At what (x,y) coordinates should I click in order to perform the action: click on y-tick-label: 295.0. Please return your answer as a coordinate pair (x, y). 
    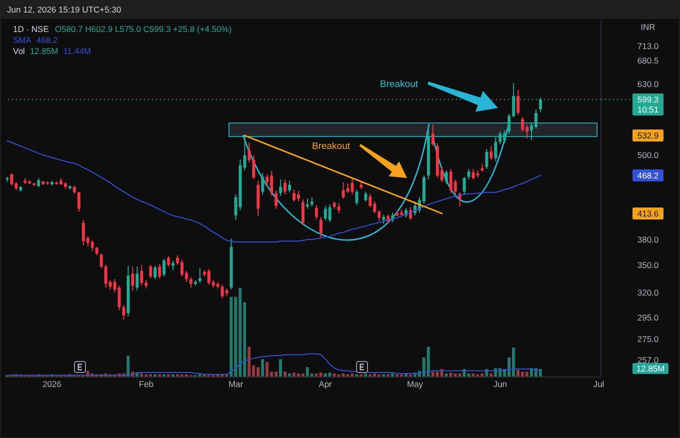
    Looking at the image, I should click on (648, 317).